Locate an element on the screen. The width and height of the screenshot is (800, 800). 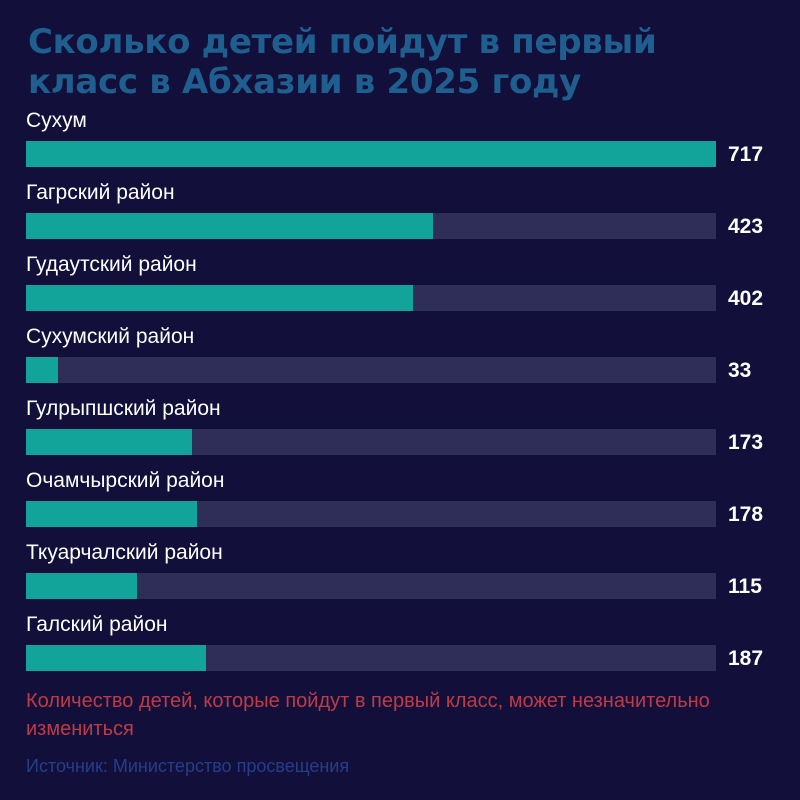
bar-label: Гагрский район is located at coordinates (100, 192).